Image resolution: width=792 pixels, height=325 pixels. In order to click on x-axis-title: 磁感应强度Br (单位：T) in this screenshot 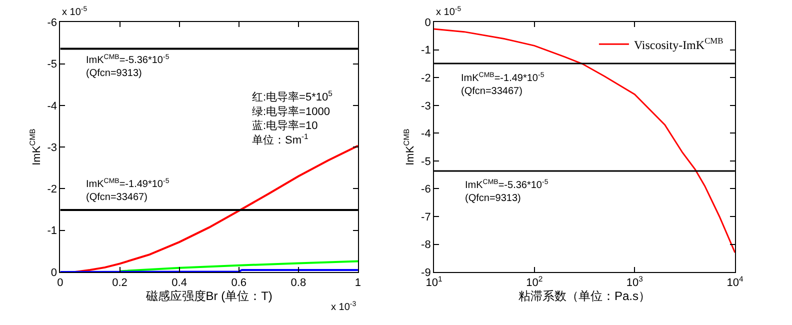, I will do `click(208, 296)`.